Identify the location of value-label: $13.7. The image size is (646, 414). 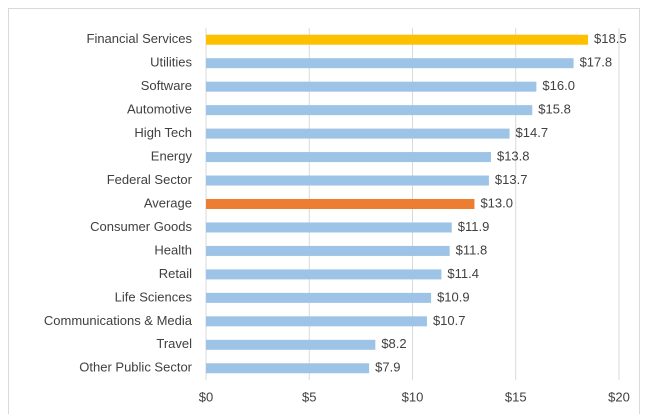
(511, 179).